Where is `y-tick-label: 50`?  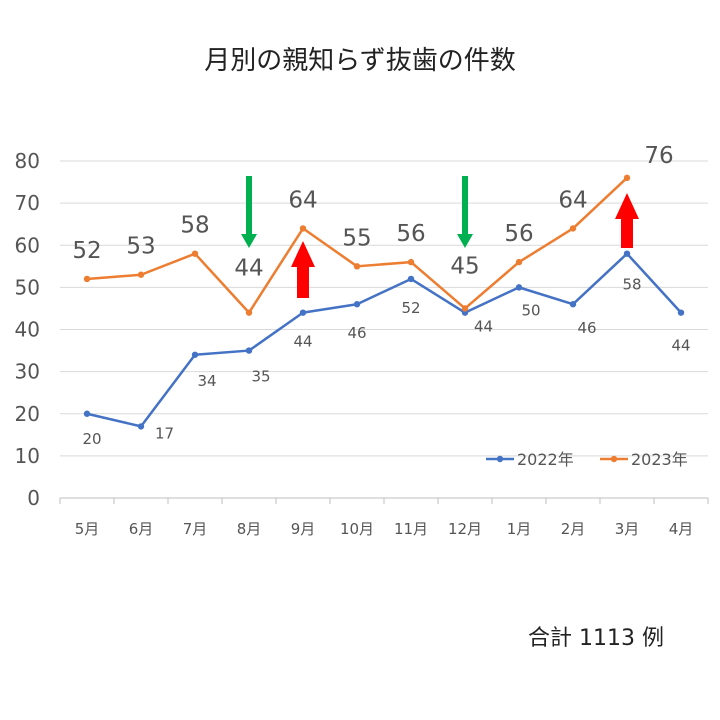
y-tick-label: 50 is located at coordinates (27, 287).